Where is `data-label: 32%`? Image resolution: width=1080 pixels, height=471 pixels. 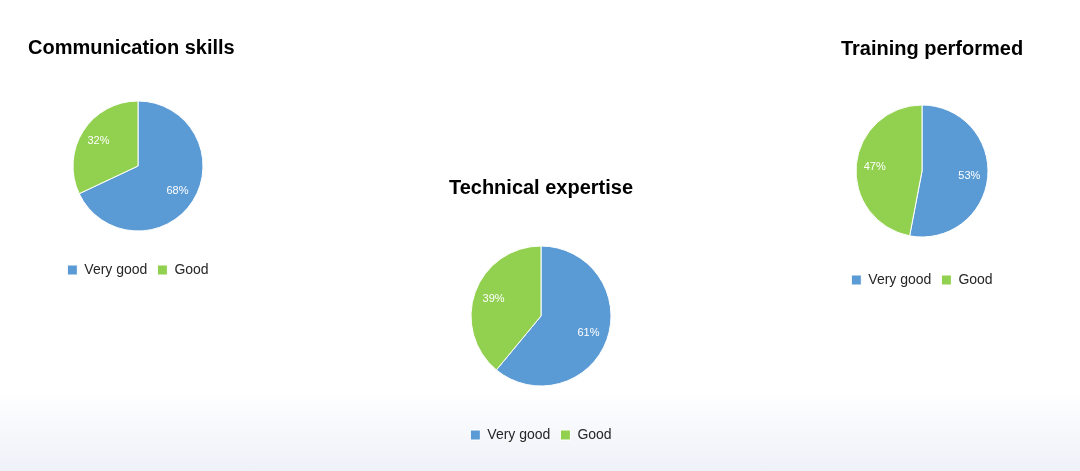
data-label: 32% is located at coordinates (98, 139).